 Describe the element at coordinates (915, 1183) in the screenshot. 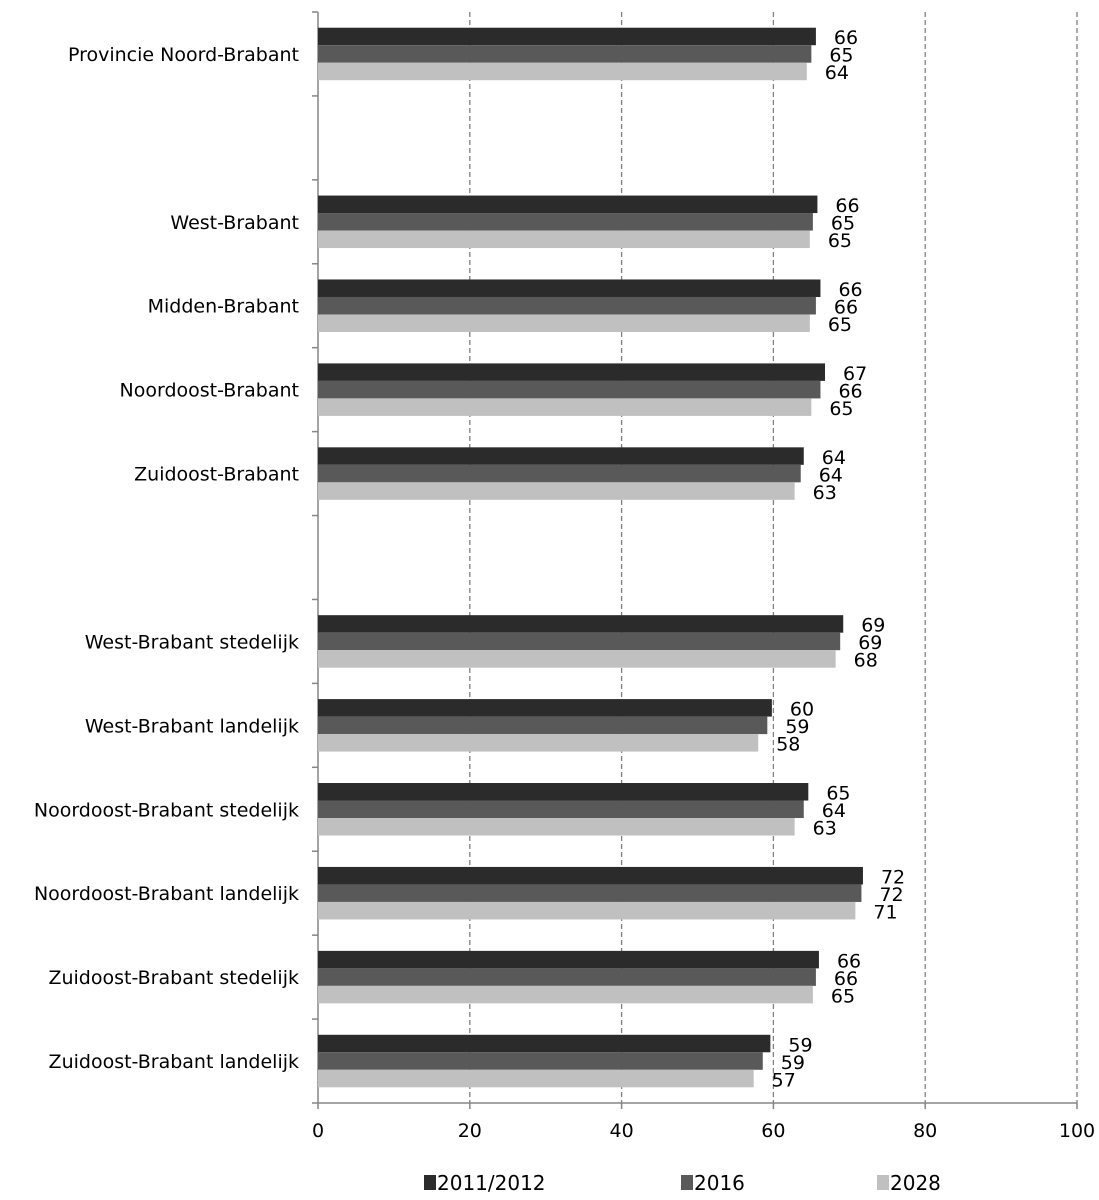

I see `legend-label: 2028` at that location.